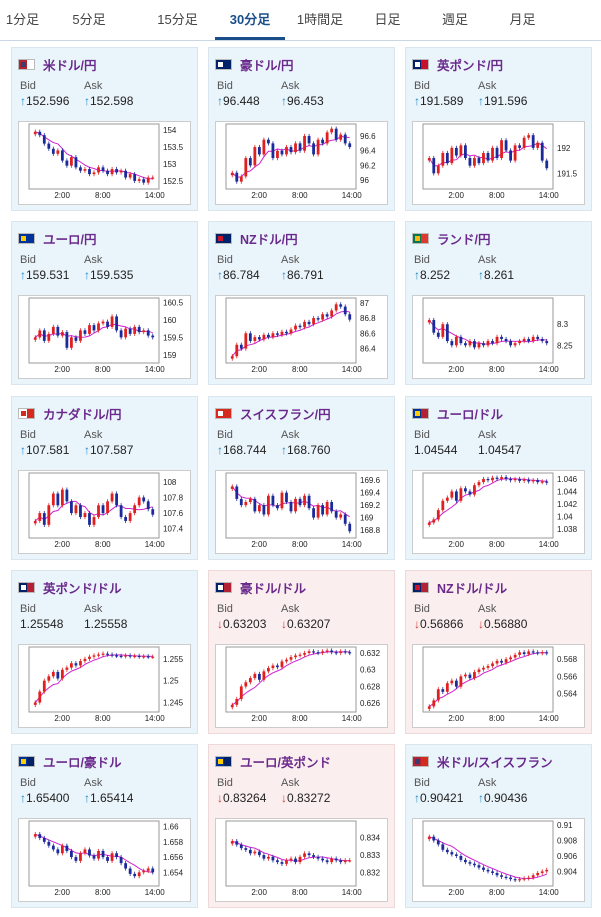  Describe the element at coordinates (104, 686) in the screenshot. I see `mini-chart: 1.255 1.25 1.245 2:00 8:00 14:00` at that location.